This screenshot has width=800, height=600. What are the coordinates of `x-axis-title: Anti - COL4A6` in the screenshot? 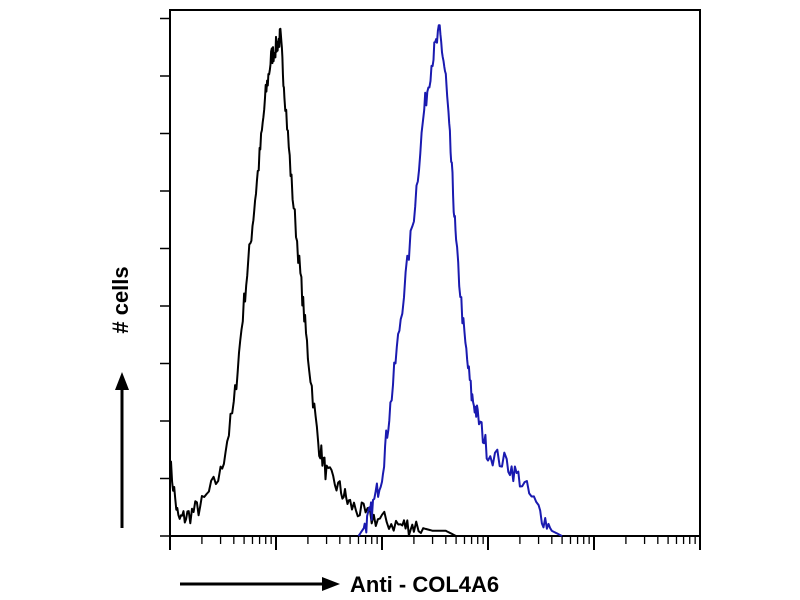 It's located at (424, 584).